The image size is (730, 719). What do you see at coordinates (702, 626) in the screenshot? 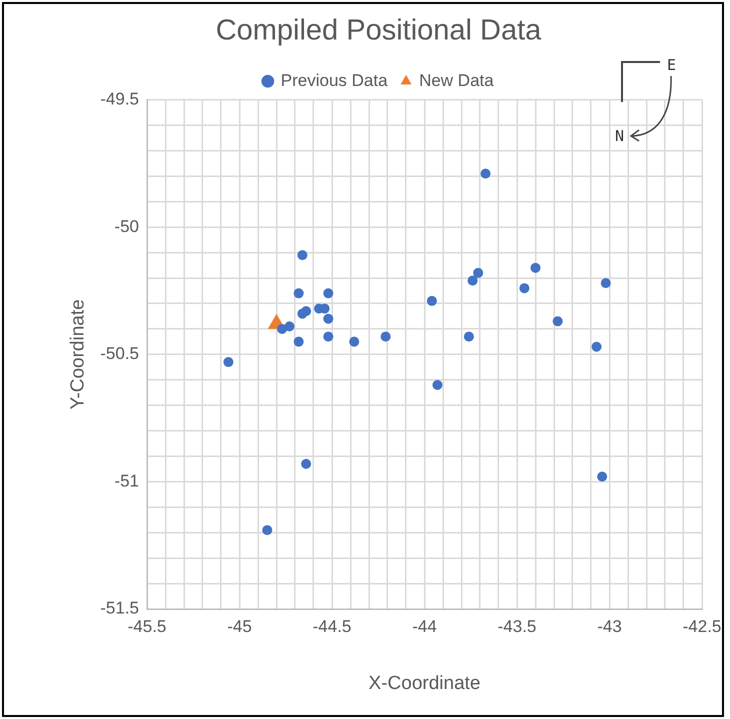
I see `x-tick-label: -42.5` at bounding box center [702, 626].